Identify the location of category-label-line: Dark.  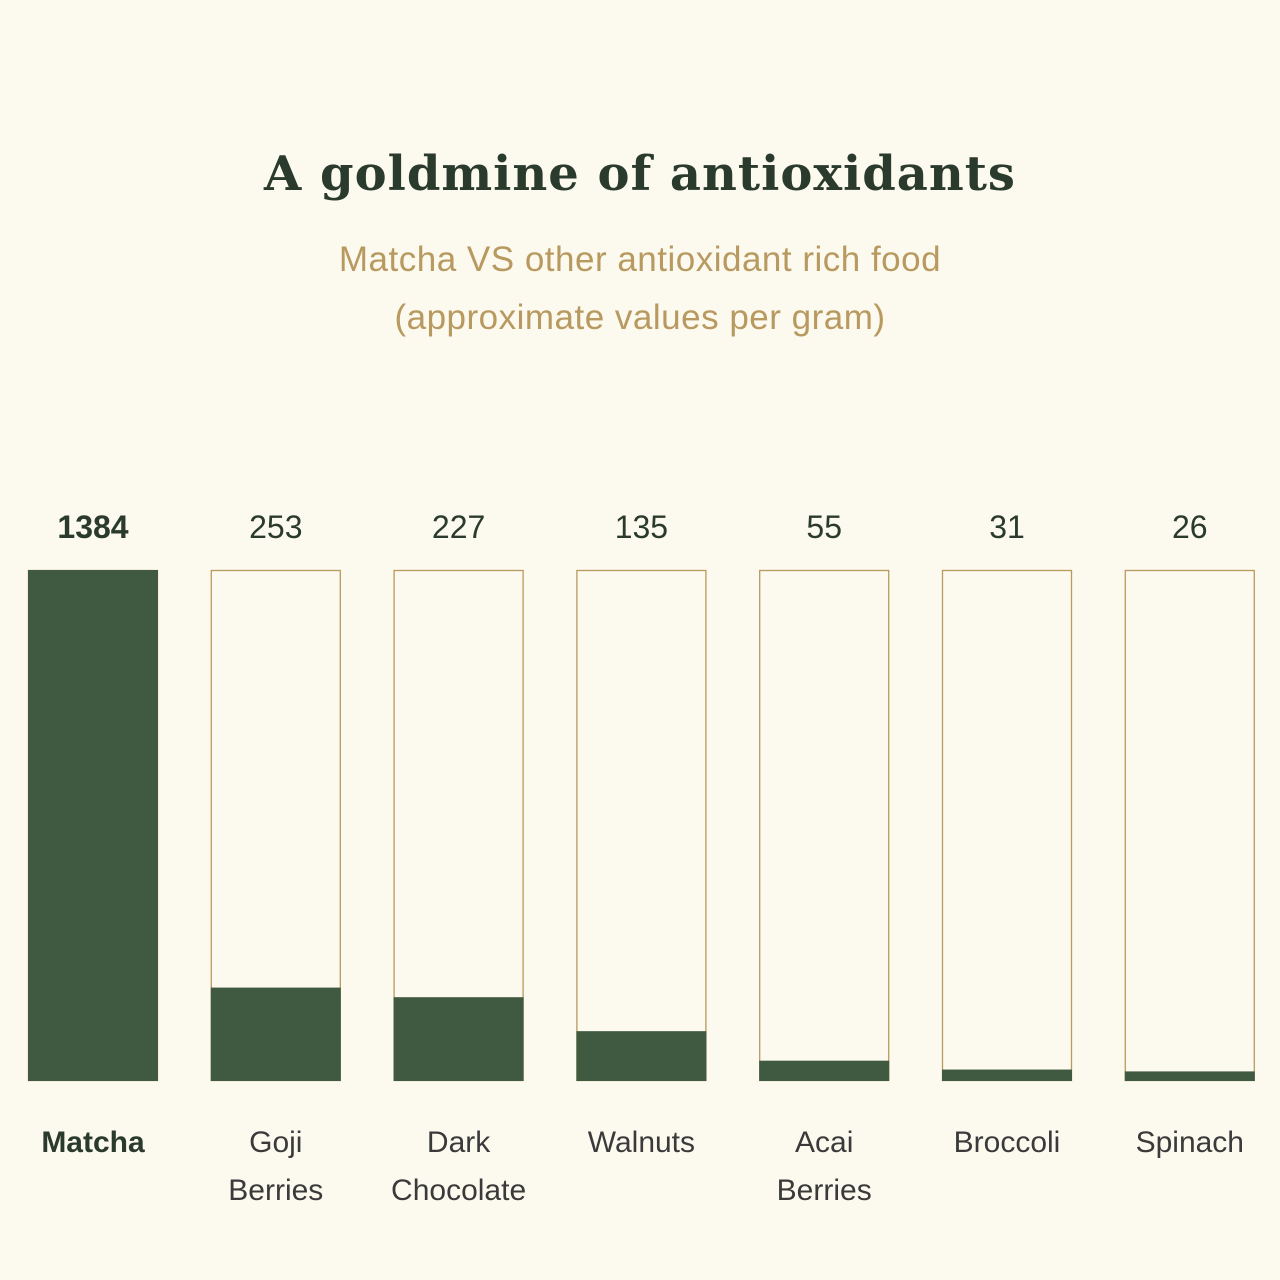
(459, 1142).